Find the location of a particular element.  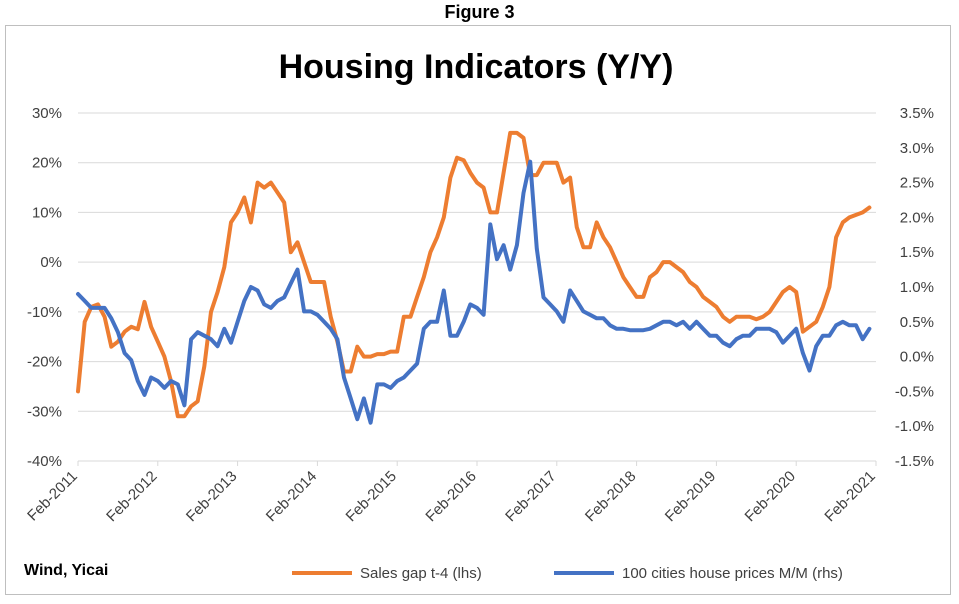

y-left-tick-label: 10% is located at coordinates (47, 212).